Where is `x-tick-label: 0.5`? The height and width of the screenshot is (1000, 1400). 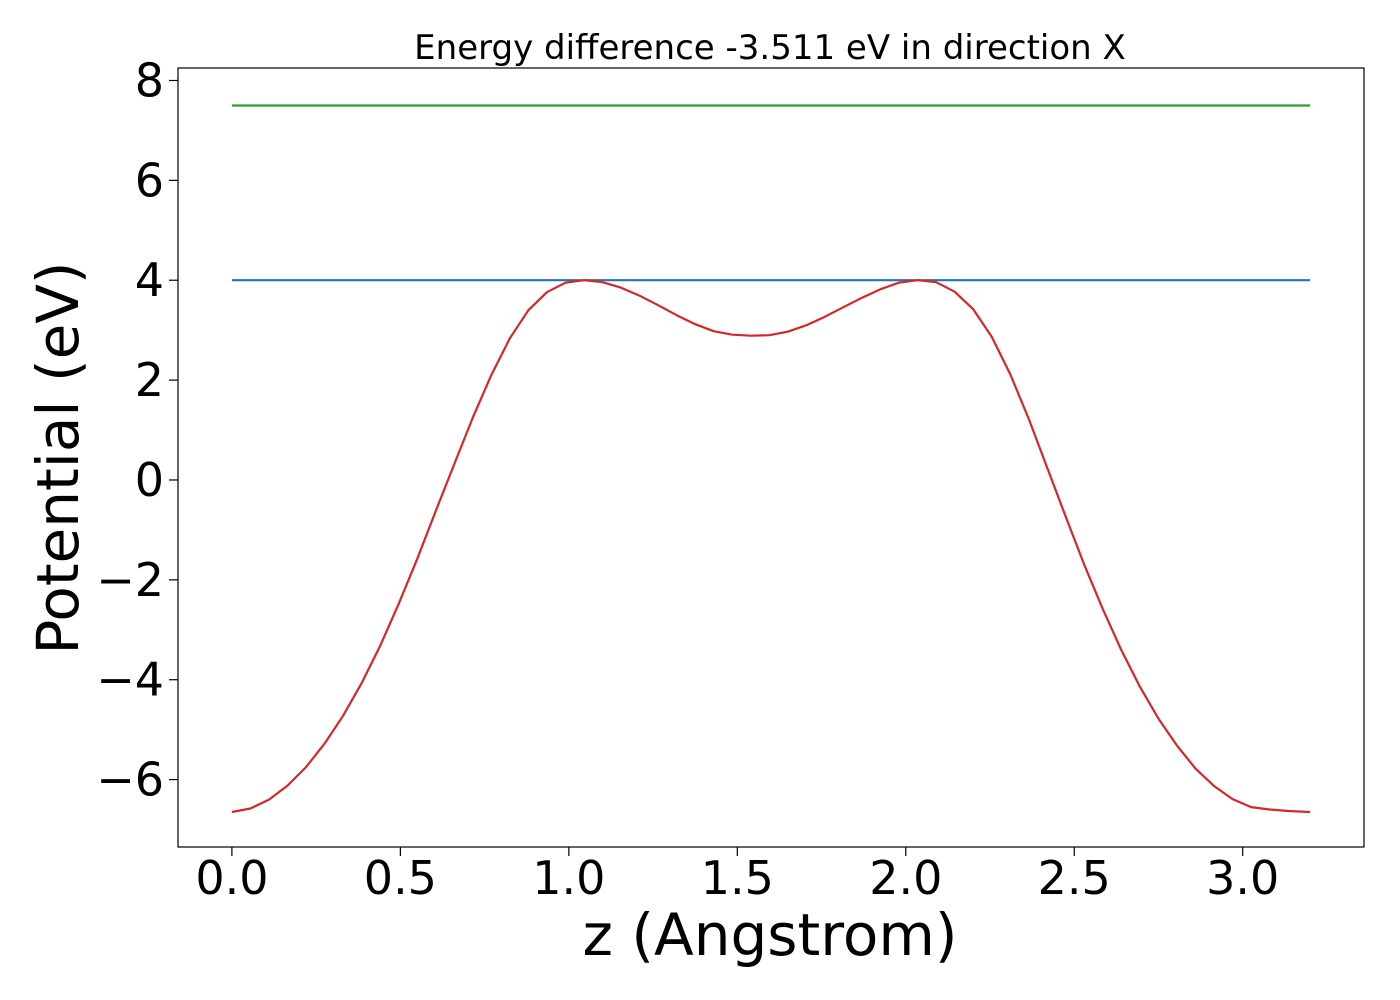
x-tick-label: 0.5 is located at coordinates (400, 878).